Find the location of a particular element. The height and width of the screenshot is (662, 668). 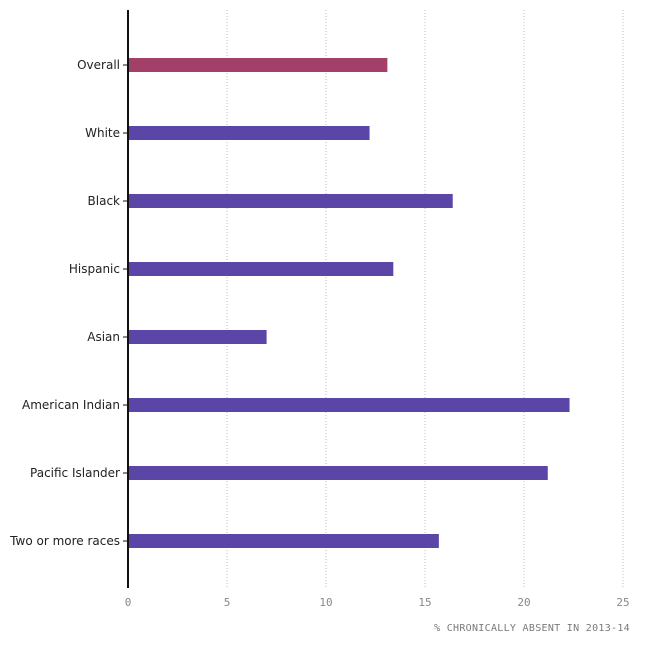

category-label-two-or-more-races: Two or more races is located at coordinates (64, 541).